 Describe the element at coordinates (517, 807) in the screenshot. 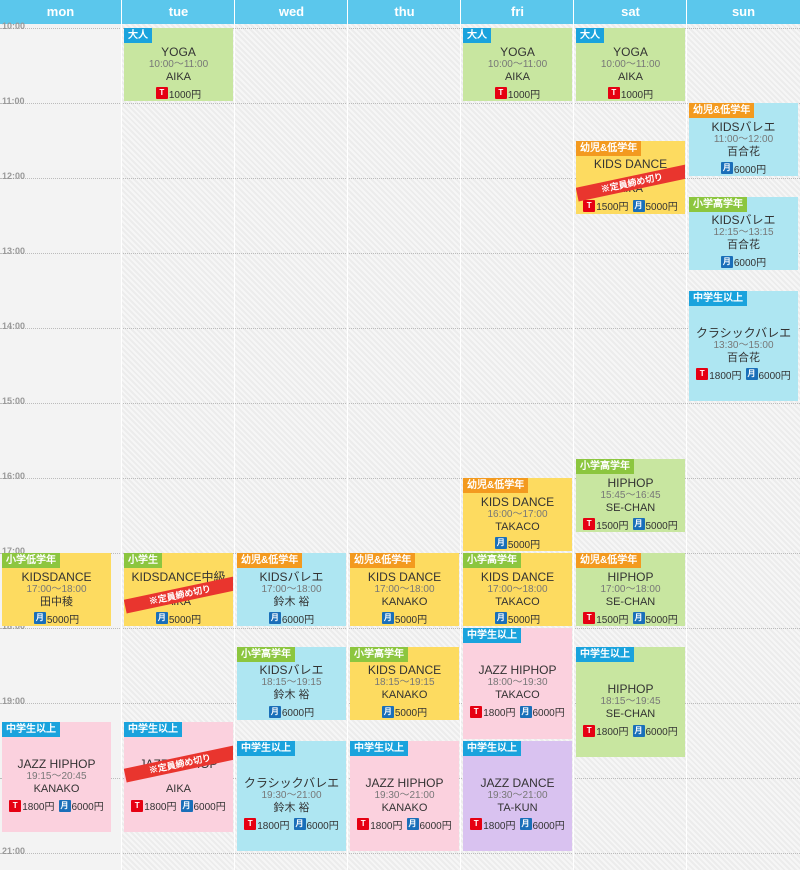

I see `instructor-name: TA-KUN` at that location.